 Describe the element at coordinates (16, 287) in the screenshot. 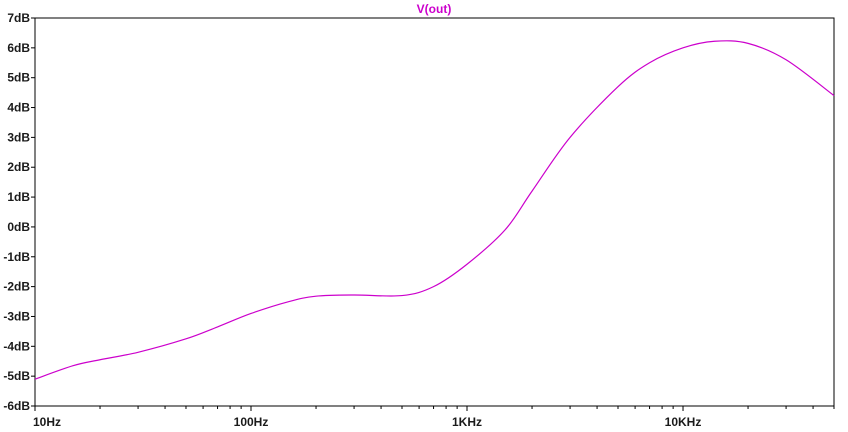

I see `y-tick-label: -2dB` at that location.